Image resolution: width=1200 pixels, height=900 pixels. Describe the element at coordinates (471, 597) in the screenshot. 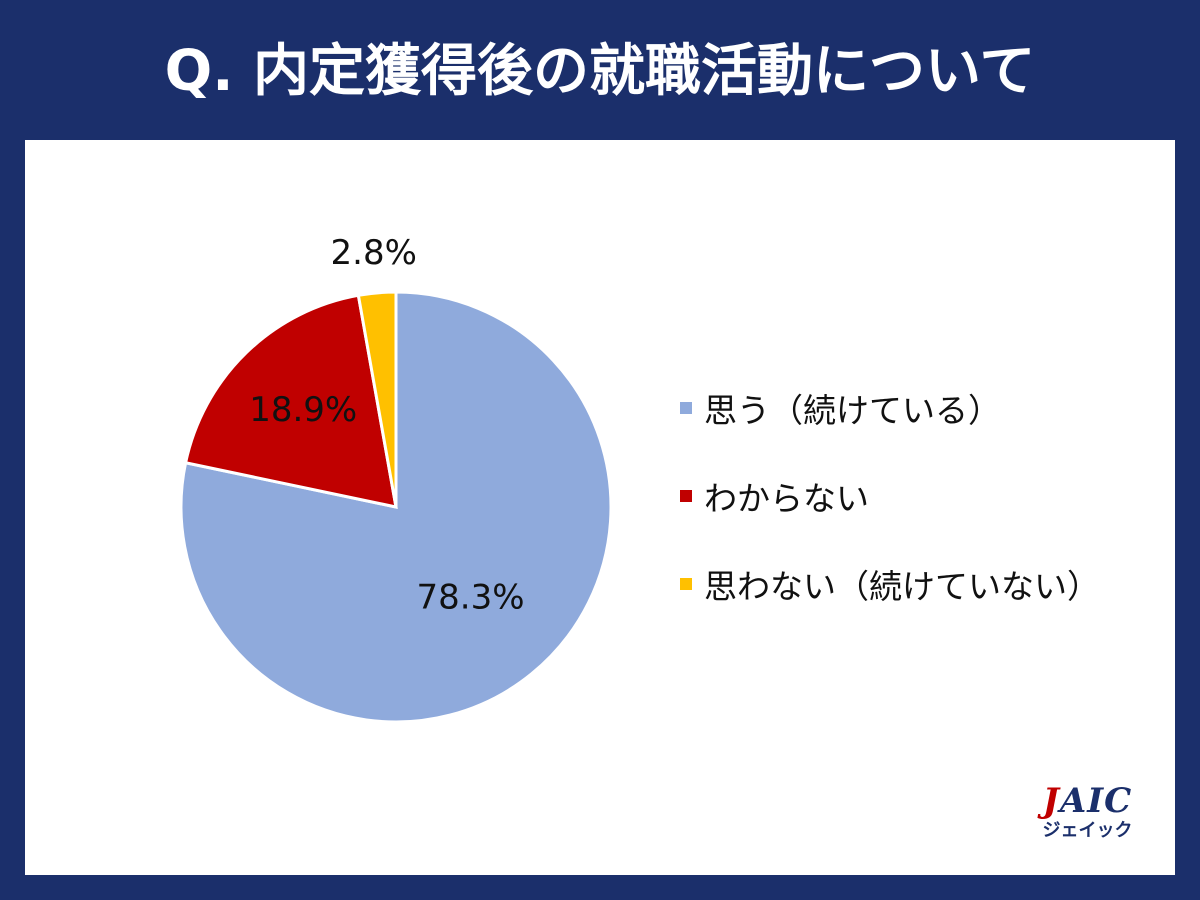

I see `pie-label-0: 78.3%` at that location.